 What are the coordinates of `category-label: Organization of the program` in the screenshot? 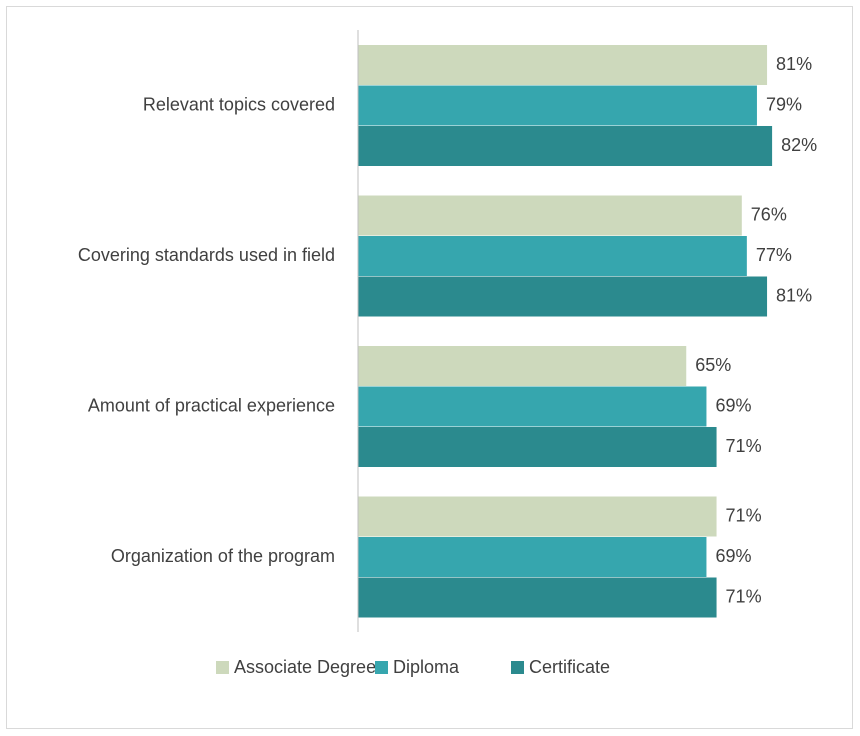 It's located at (223, 556).